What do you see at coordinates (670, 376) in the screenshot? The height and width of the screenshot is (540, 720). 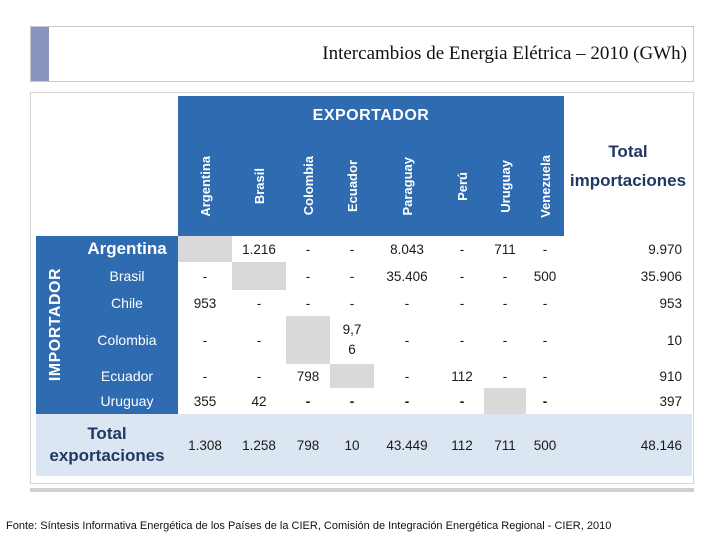 I see `row-total: 910` at bounding box center [670, 376].